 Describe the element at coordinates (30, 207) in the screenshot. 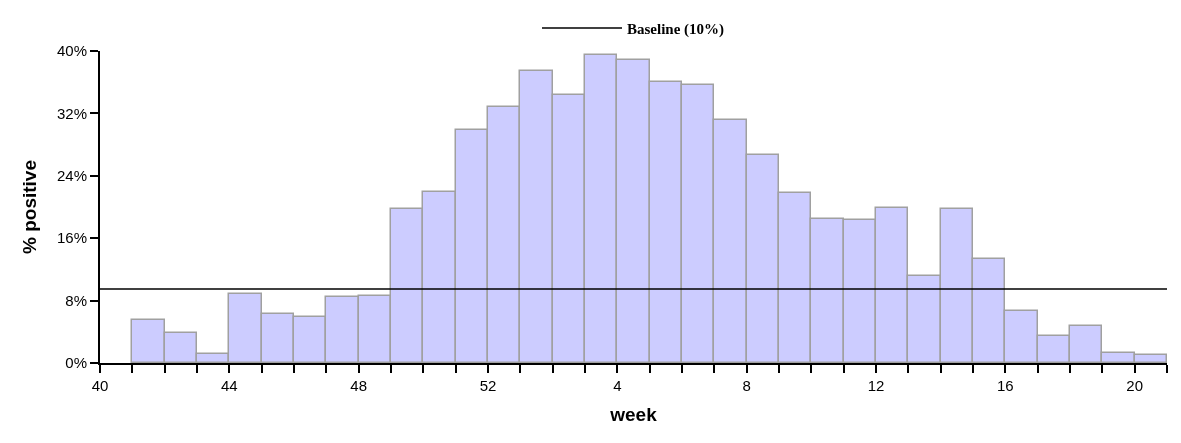

I see `y-axis-title: % positive` at that location.